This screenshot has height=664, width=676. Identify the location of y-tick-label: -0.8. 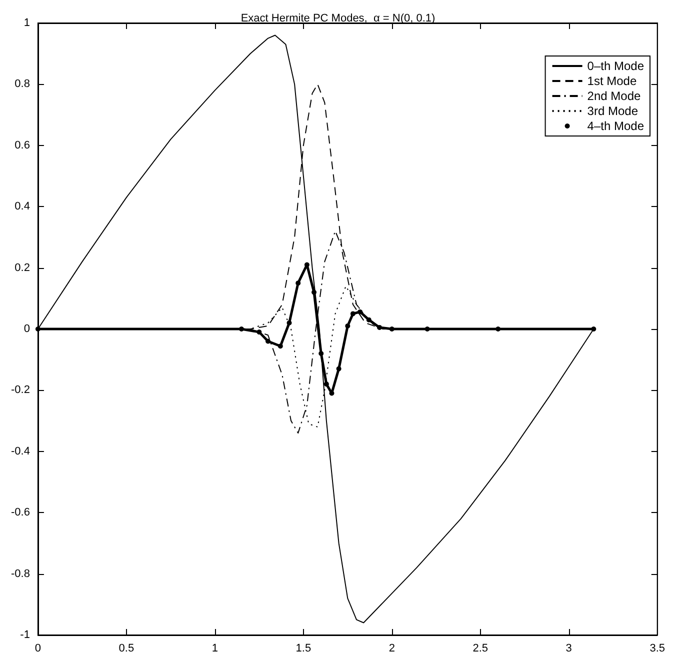
(20, 574).